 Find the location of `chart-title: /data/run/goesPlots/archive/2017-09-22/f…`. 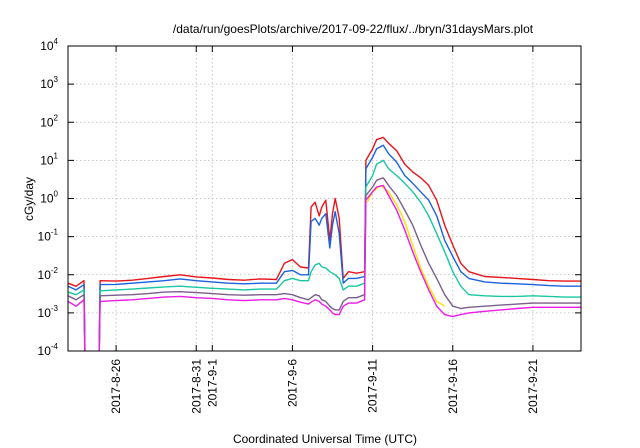

chart-title: /data/run/goesPlots/archive/2017-09-22/f… is located at coordinates (353, 29).